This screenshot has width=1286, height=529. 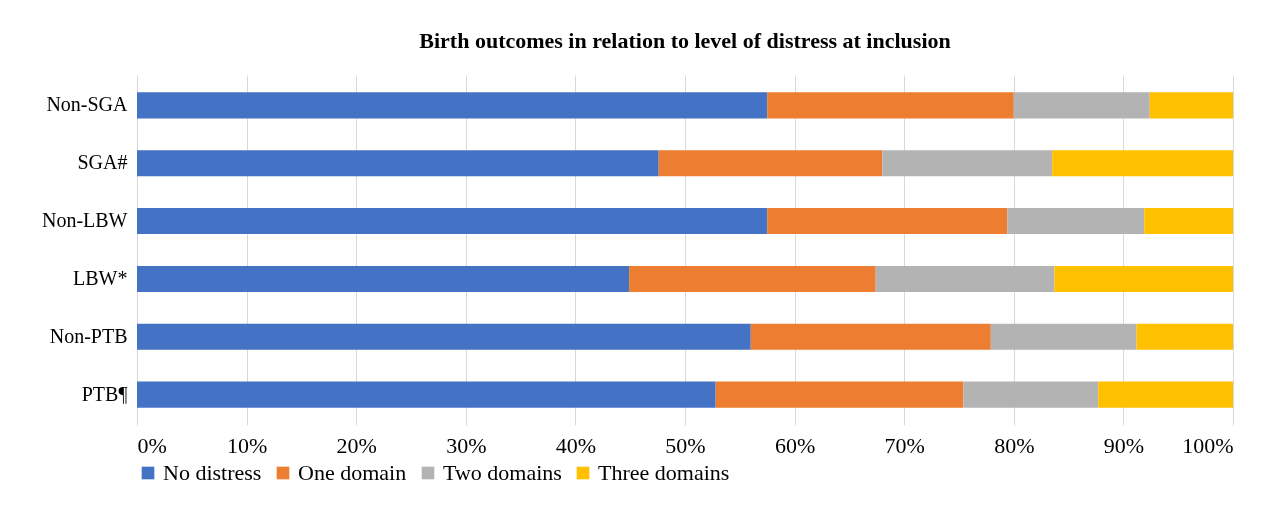 I want to click on y-tick-label: LBW*, so click(x=100, y=277).